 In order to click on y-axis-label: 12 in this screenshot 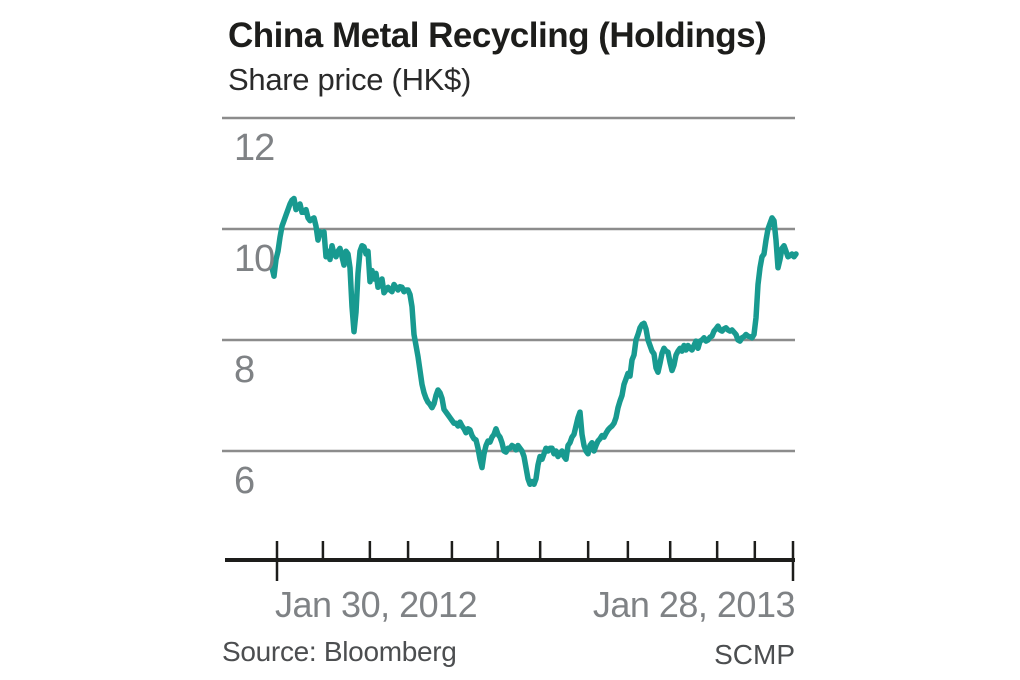, I will do `click(254, 148)`.